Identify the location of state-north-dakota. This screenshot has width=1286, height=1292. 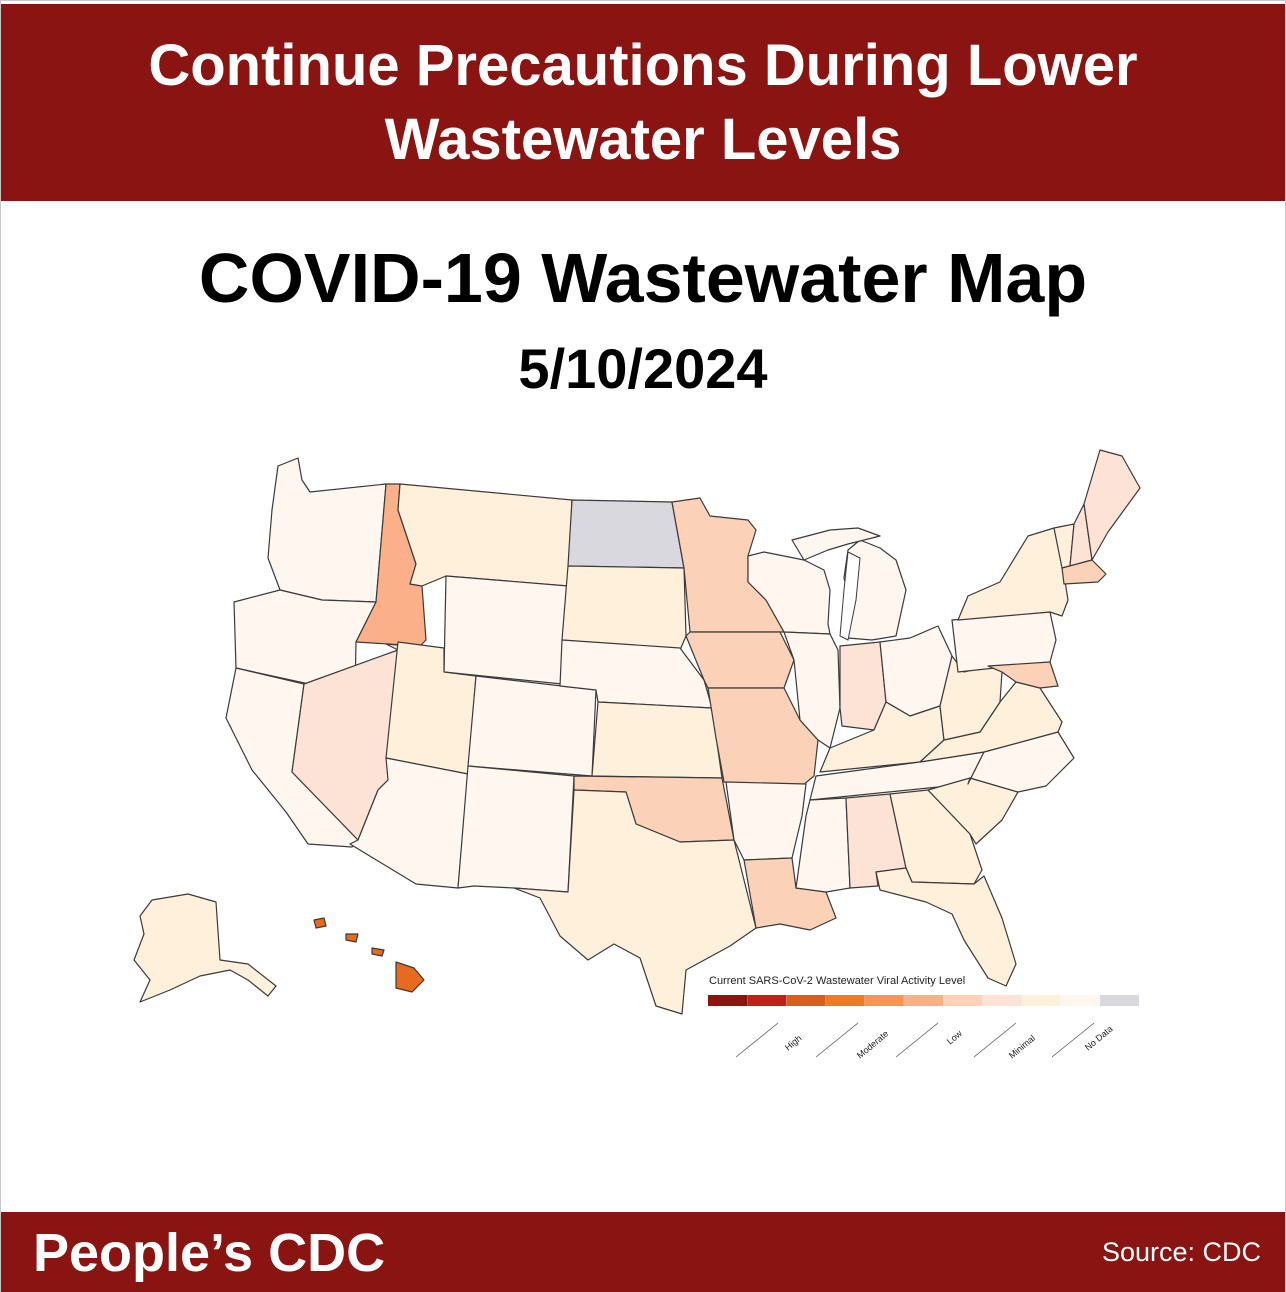
(626, 534).